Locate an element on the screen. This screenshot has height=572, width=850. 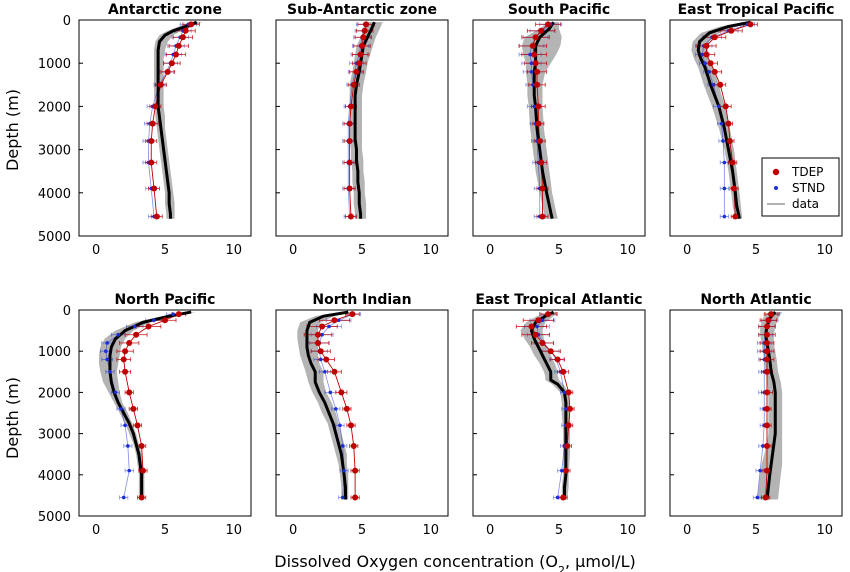
panel-3: South Pacific 0 5 10 is located at coordinates (559, 130).